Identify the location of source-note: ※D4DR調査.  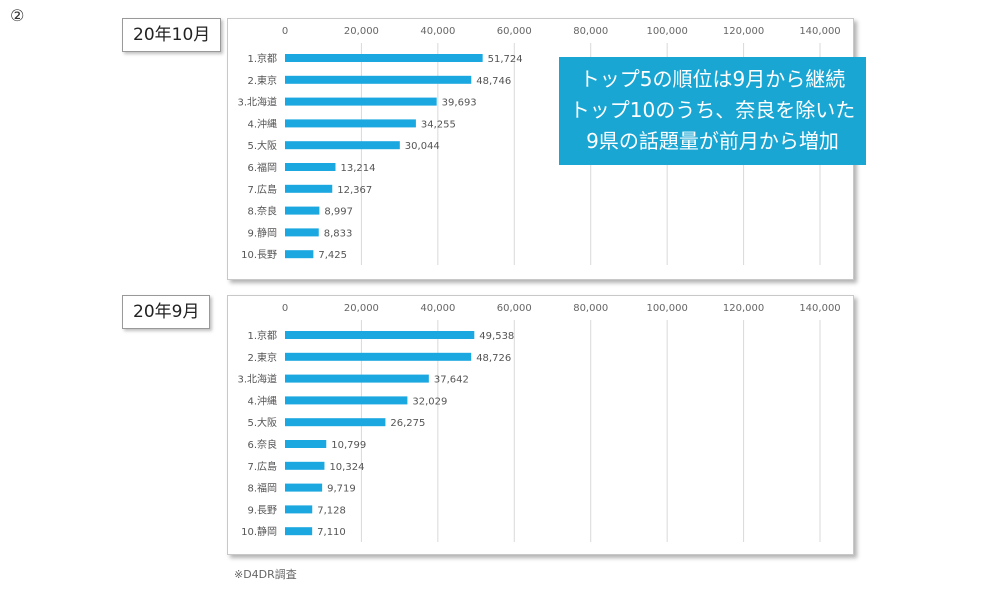
(265, 574).